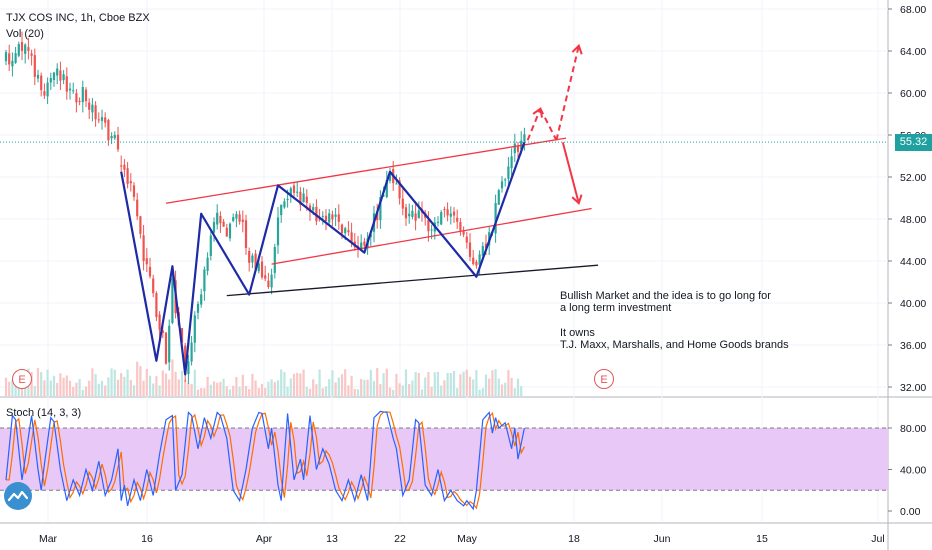 This screenshot has width=932, height=550. Describe the element at coordinates (577, 333) in the screenshot. I see `annotation-line-3: It owns` at that location.